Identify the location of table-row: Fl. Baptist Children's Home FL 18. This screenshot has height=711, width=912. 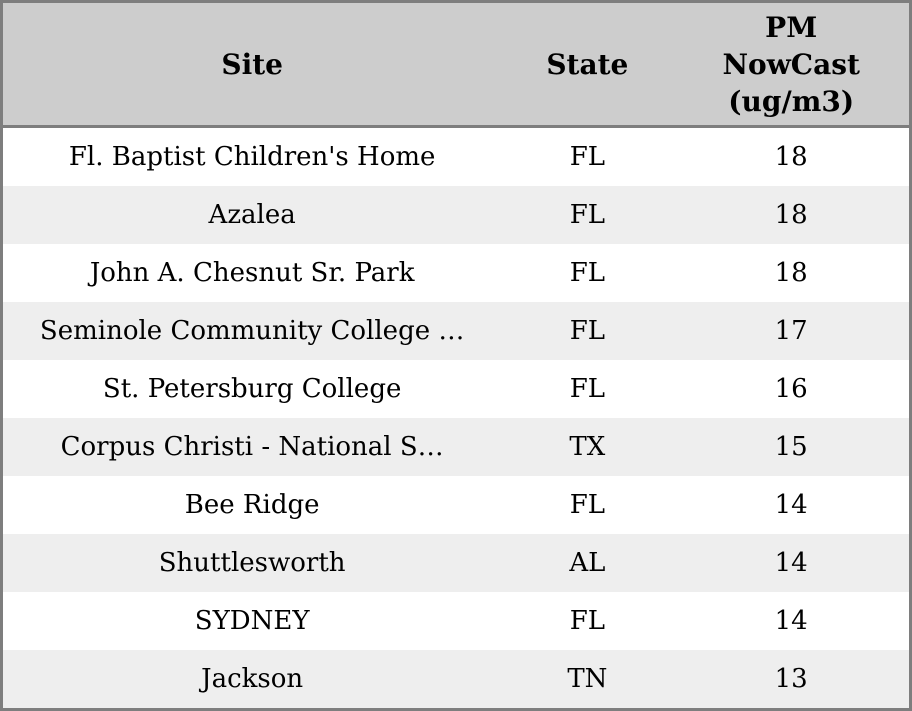
(456, 157).